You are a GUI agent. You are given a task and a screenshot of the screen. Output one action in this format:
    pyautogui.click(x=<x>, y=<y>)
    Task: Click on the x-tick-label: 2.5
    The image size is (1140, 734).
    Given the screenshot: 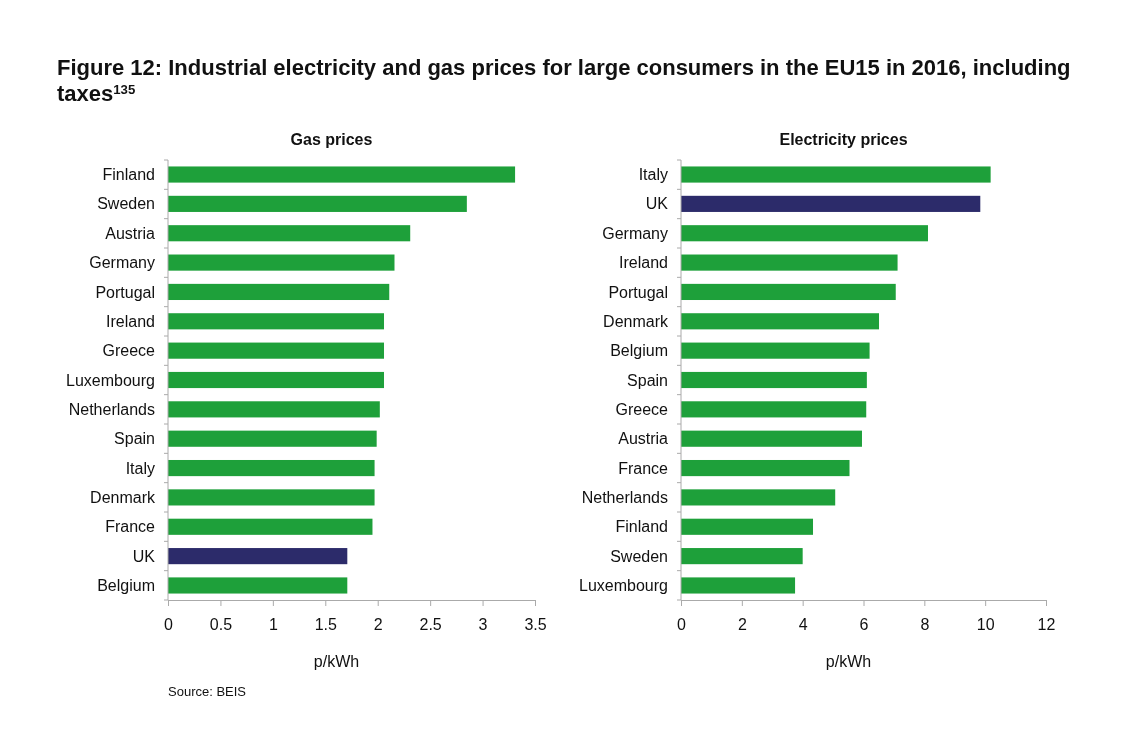 What is the action you would take?
    pyautogui.click(x=430, y=624)
    